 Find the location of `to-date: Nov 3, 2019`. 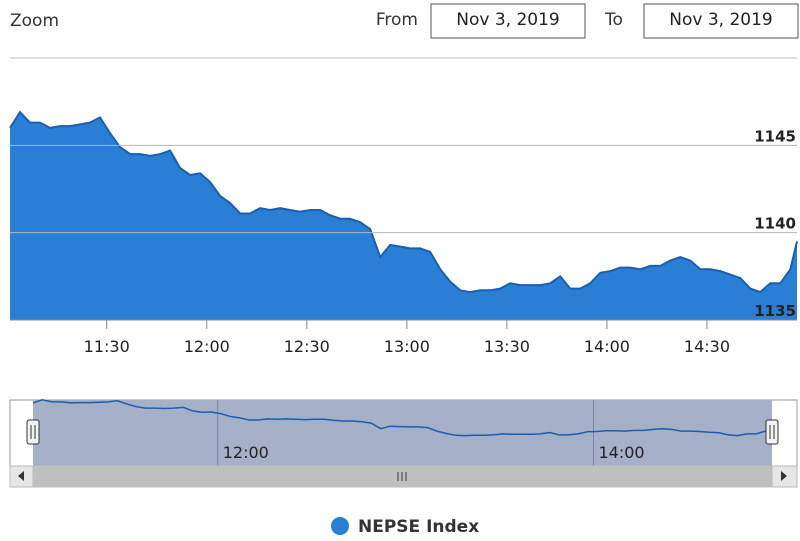

to-date: Nov 3, 2019 is located at coordinates (720, 20).